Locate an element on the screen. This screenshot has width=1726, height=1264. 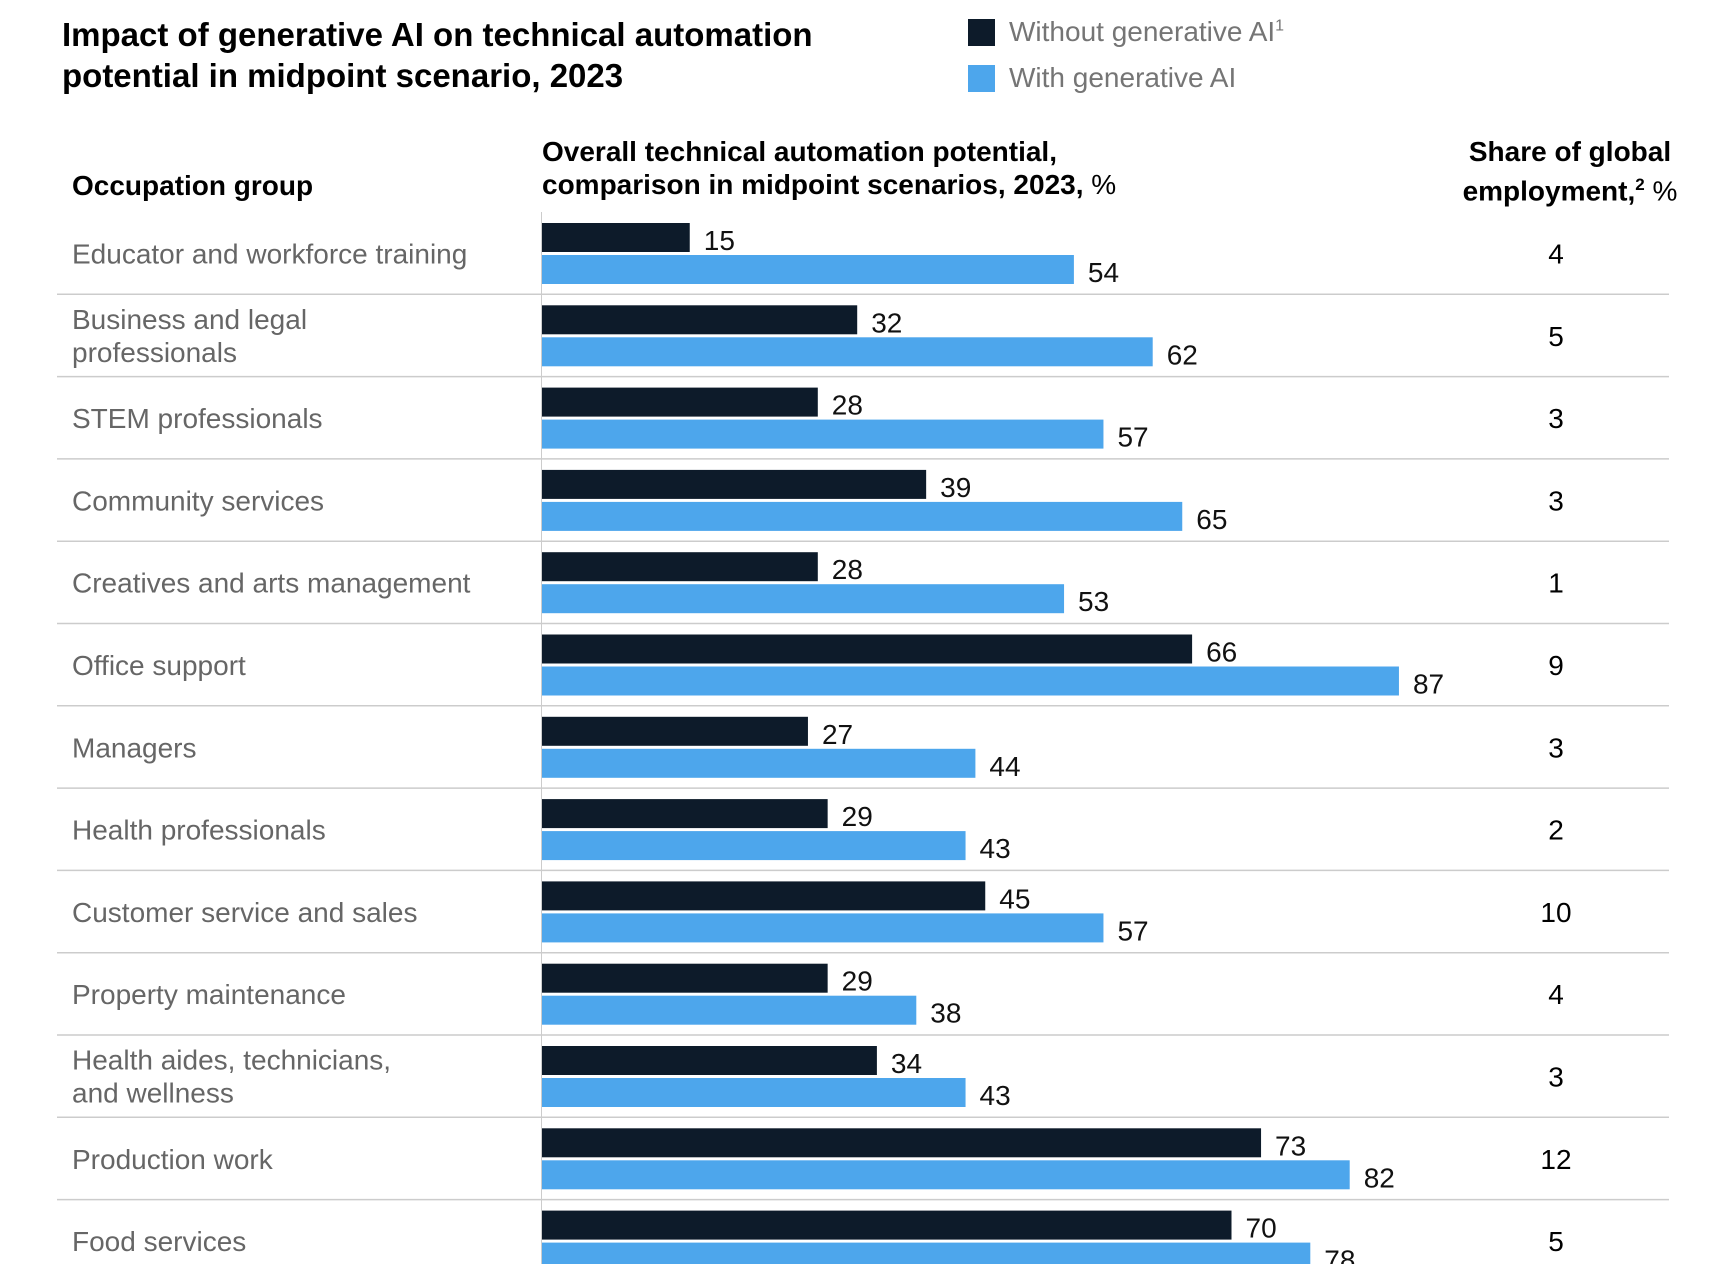
value-label-with: 78 is located at coordinates (1339, 1254).